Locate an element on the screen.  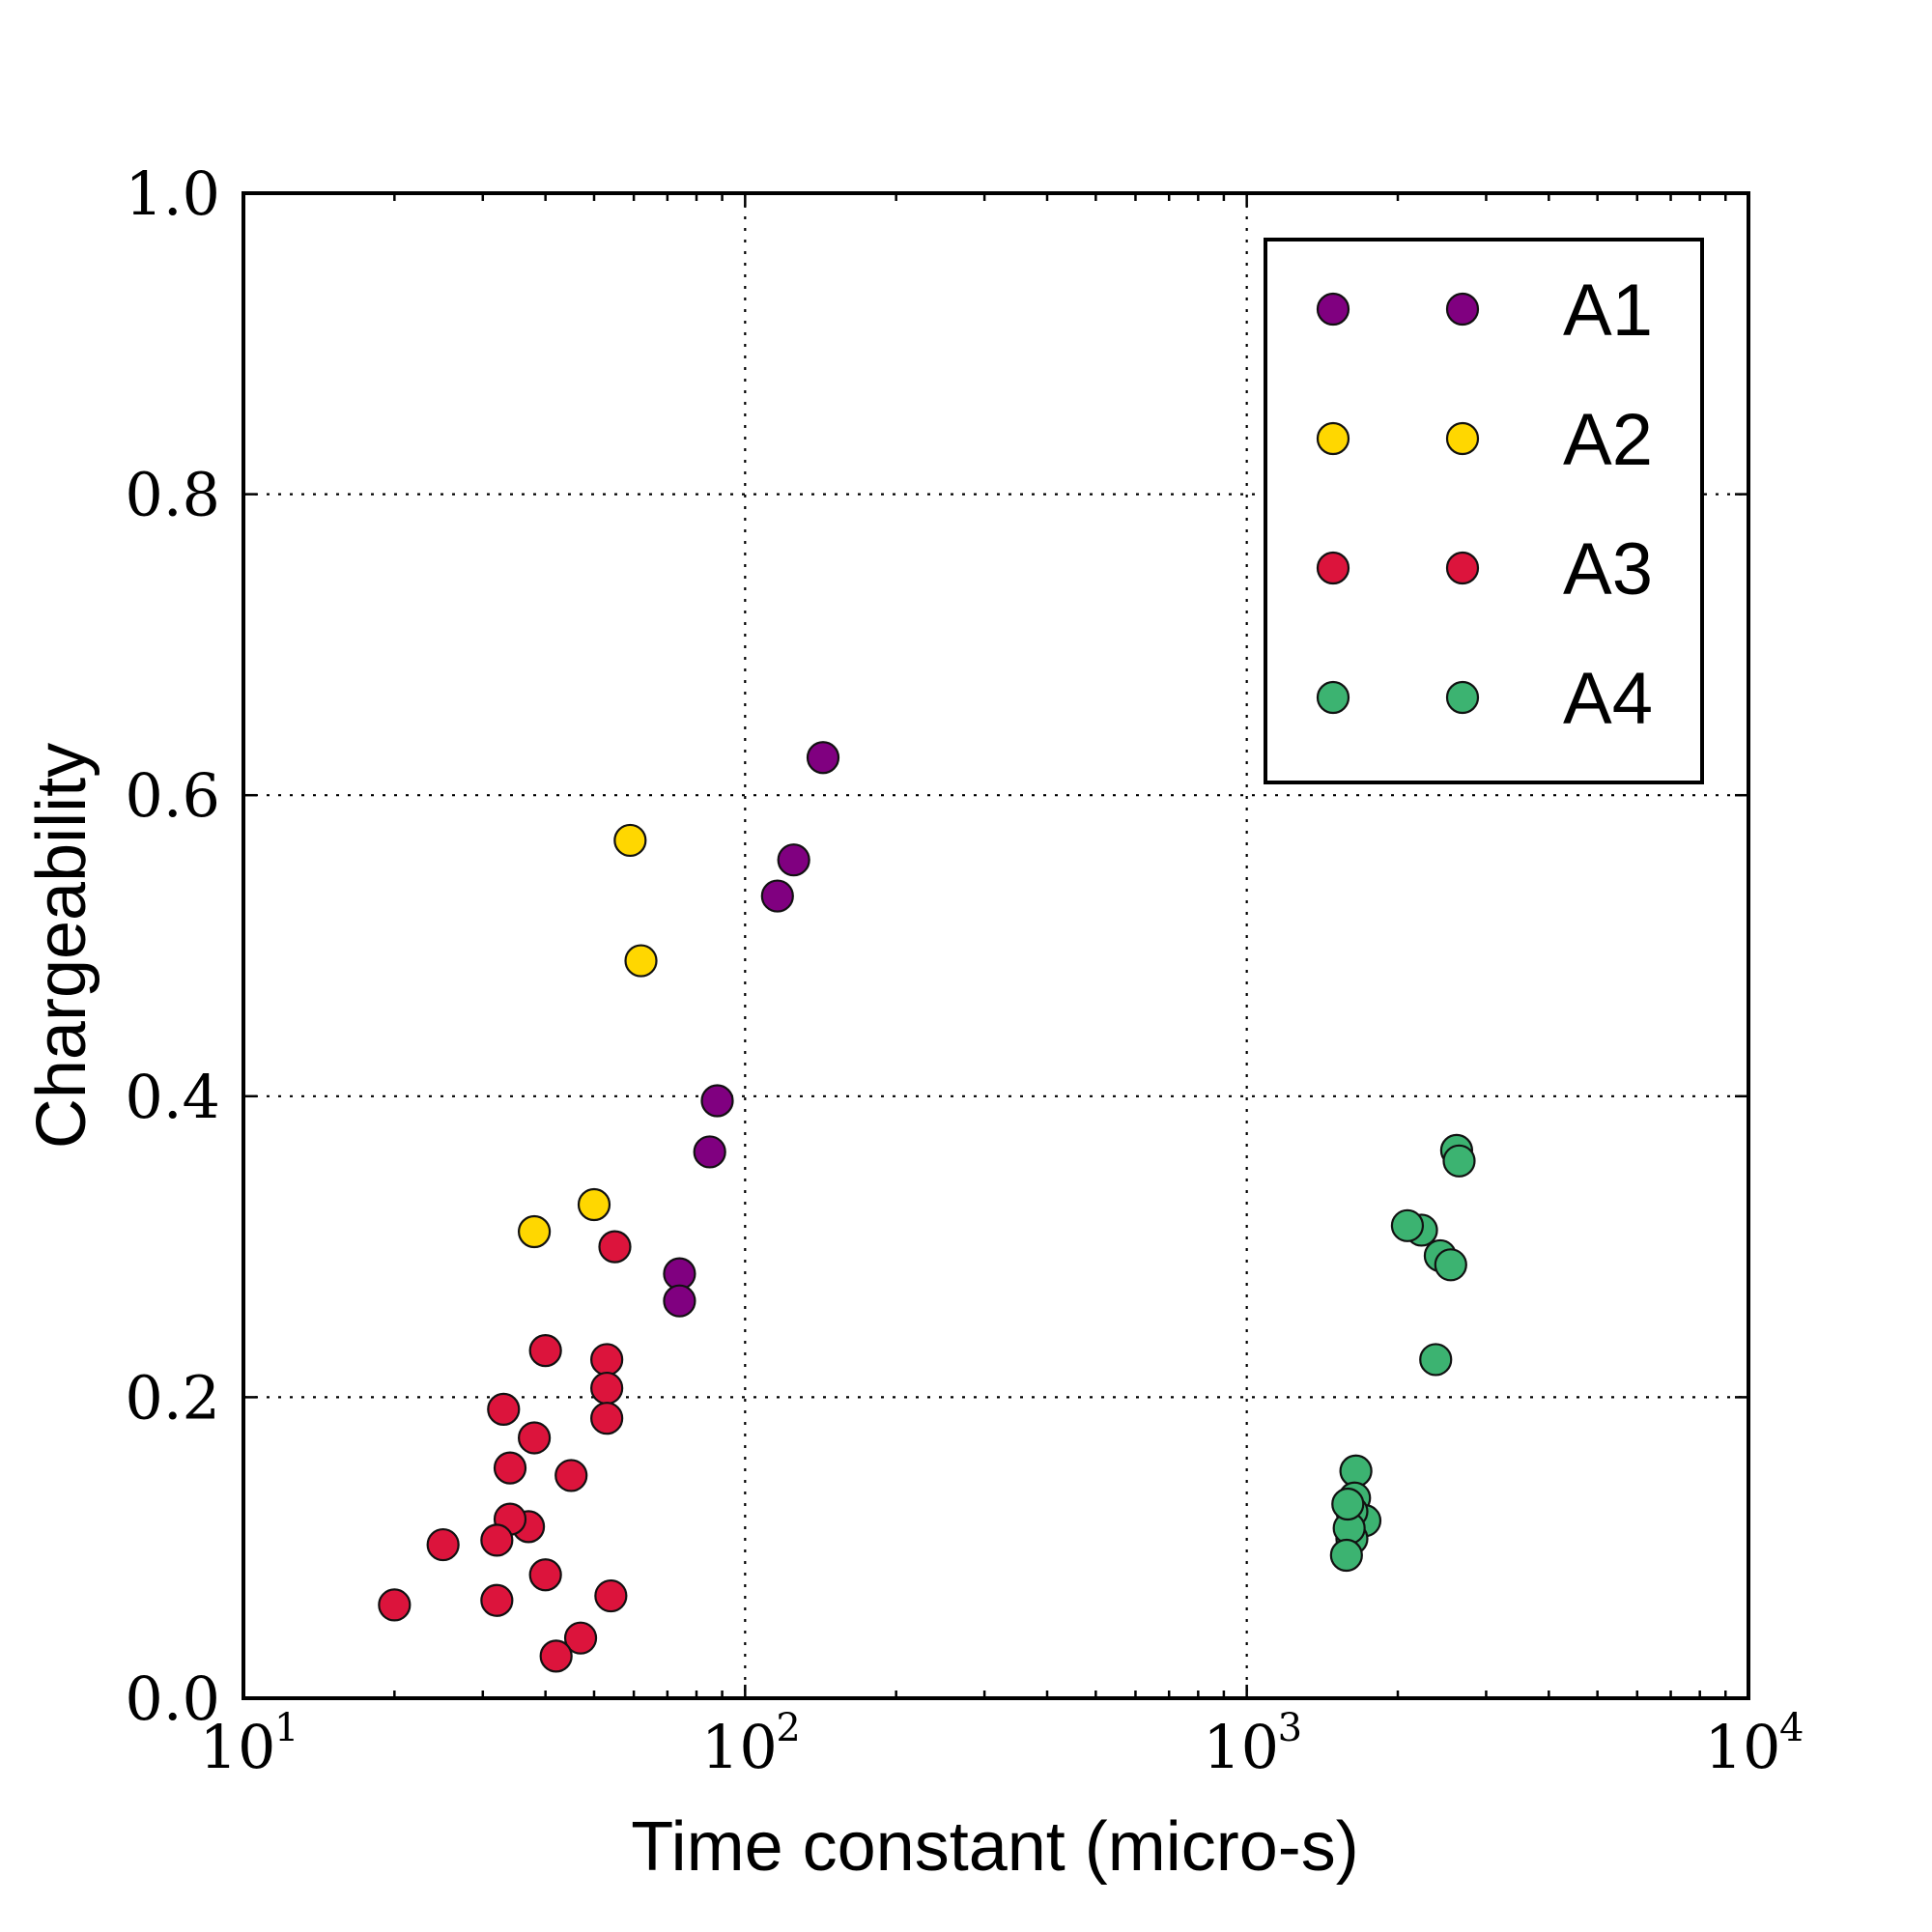
x-tick-label: 10³ is located at coordinates (1252, 1744).